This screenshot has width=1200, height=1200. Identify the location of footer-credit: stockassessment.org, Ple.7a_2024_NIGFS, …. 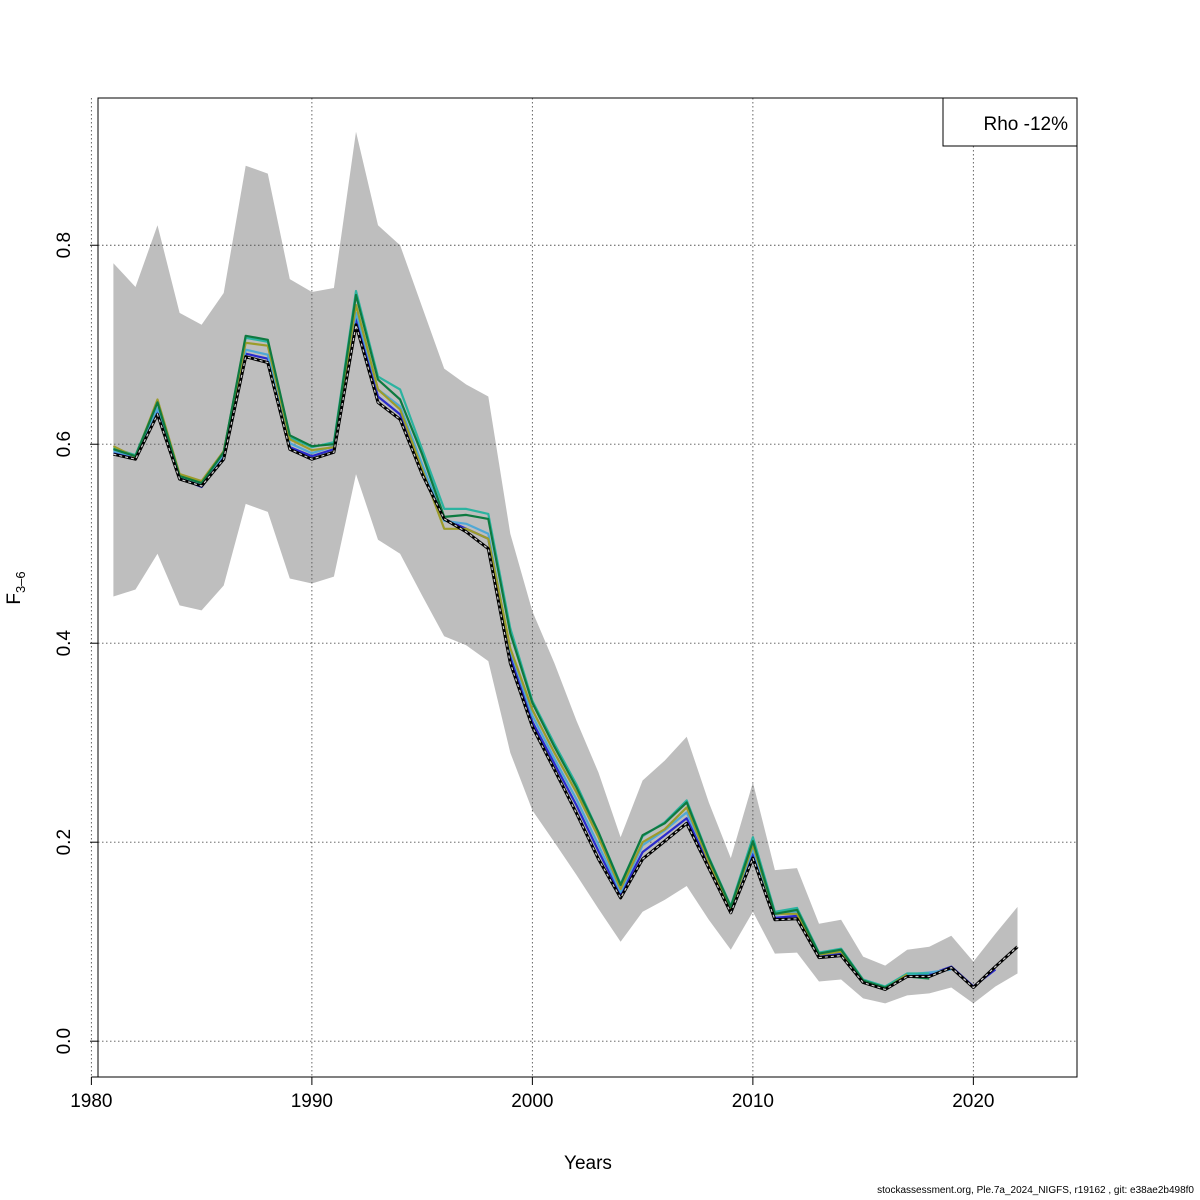
(1035, 1190).